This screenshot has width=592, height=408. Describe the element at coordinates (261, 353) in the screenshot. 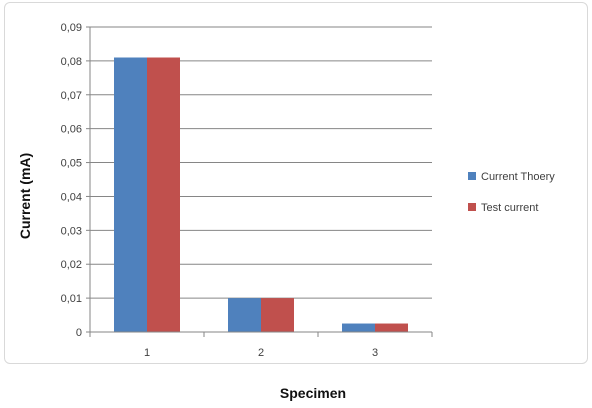

I see `x-tick-label: 2` at that location.